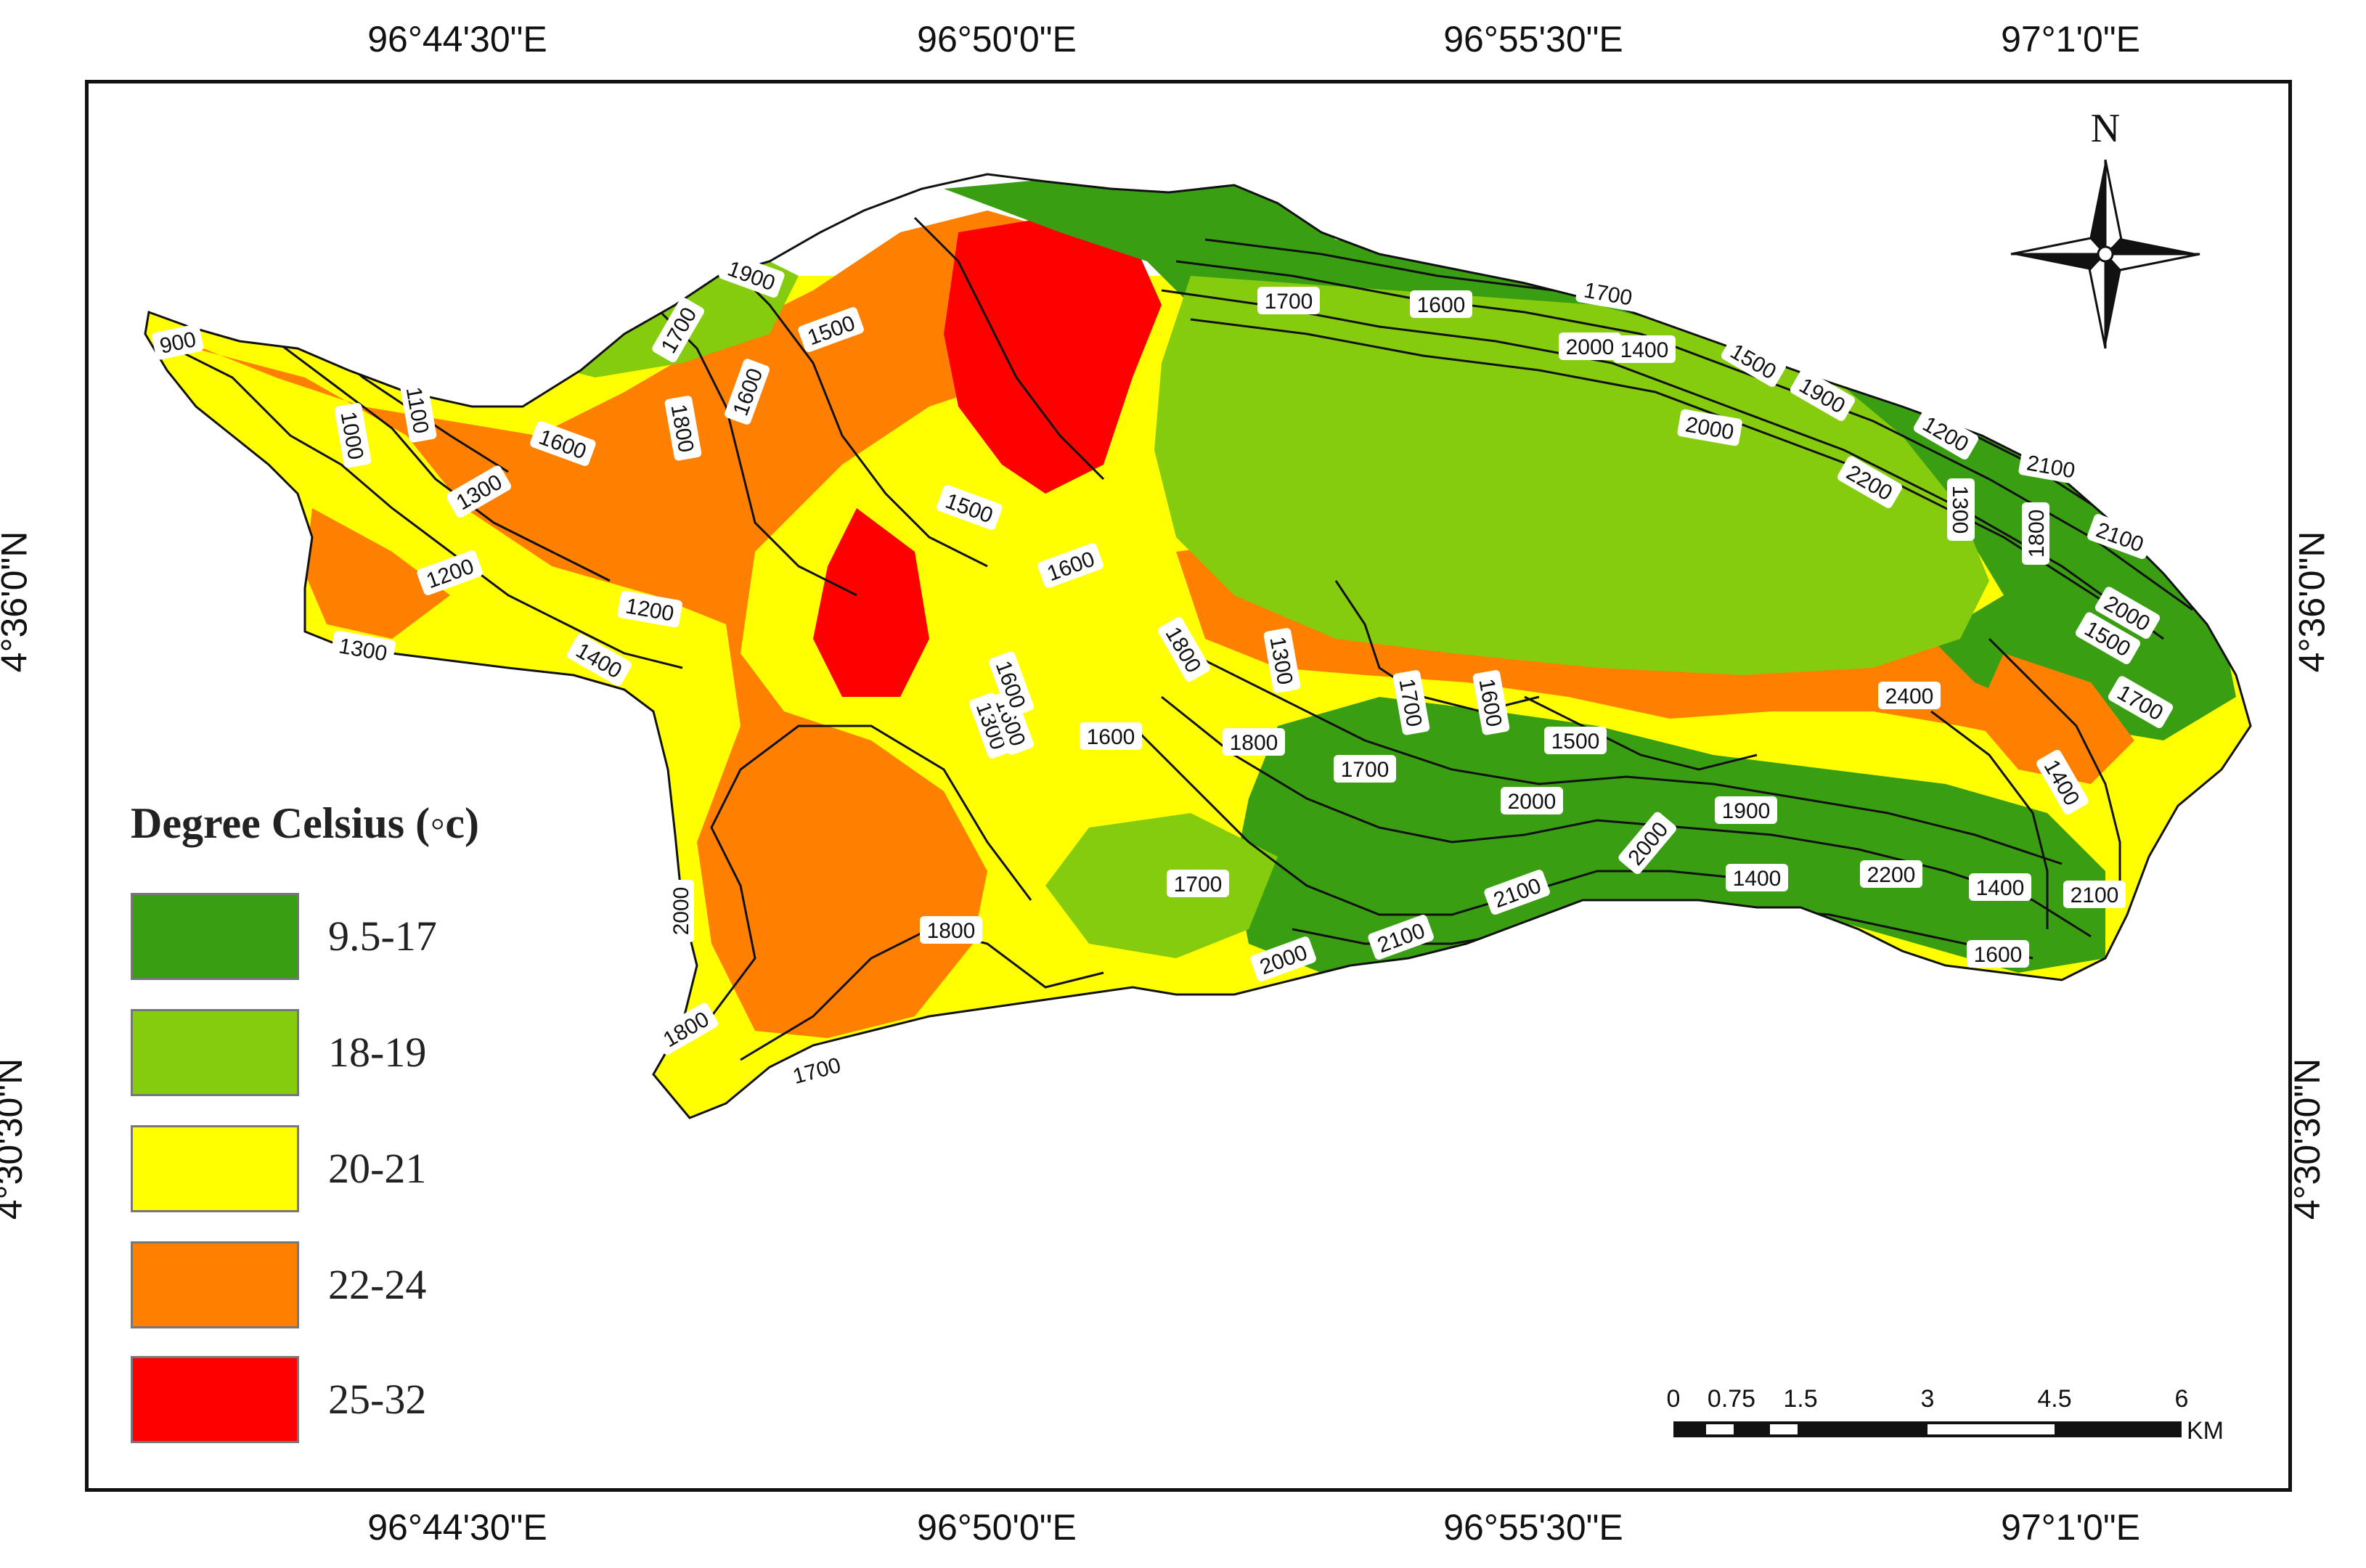 The image size is (2366, 1568). I want to click on svg-text: 2100, so click(2095, 895).